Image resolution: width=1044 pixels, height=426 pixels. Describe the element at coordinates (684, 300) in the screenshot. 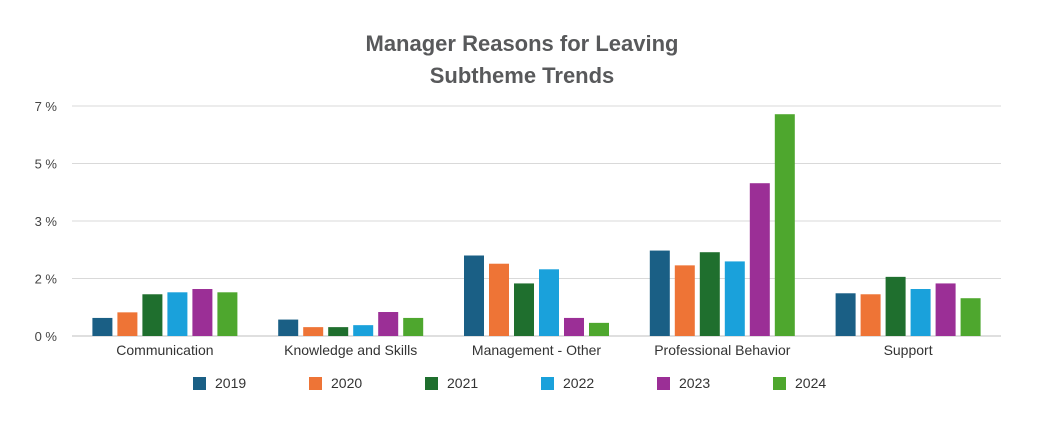

I see `bar-2020-professional-behavior` at that location.